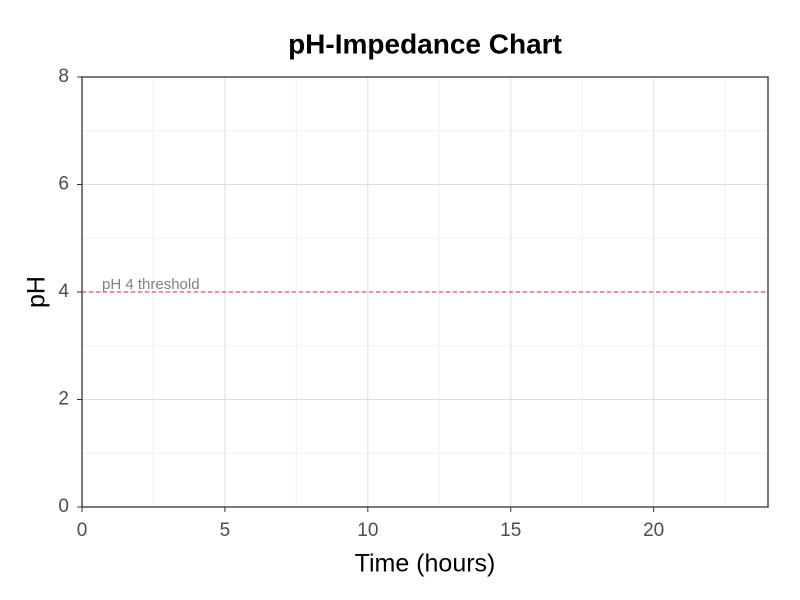 The width and height of the screenshot is (800, 600). Describe the element at coordinates (37, 292) in the screenshot. I see `y-axis-label: pH` at that location.